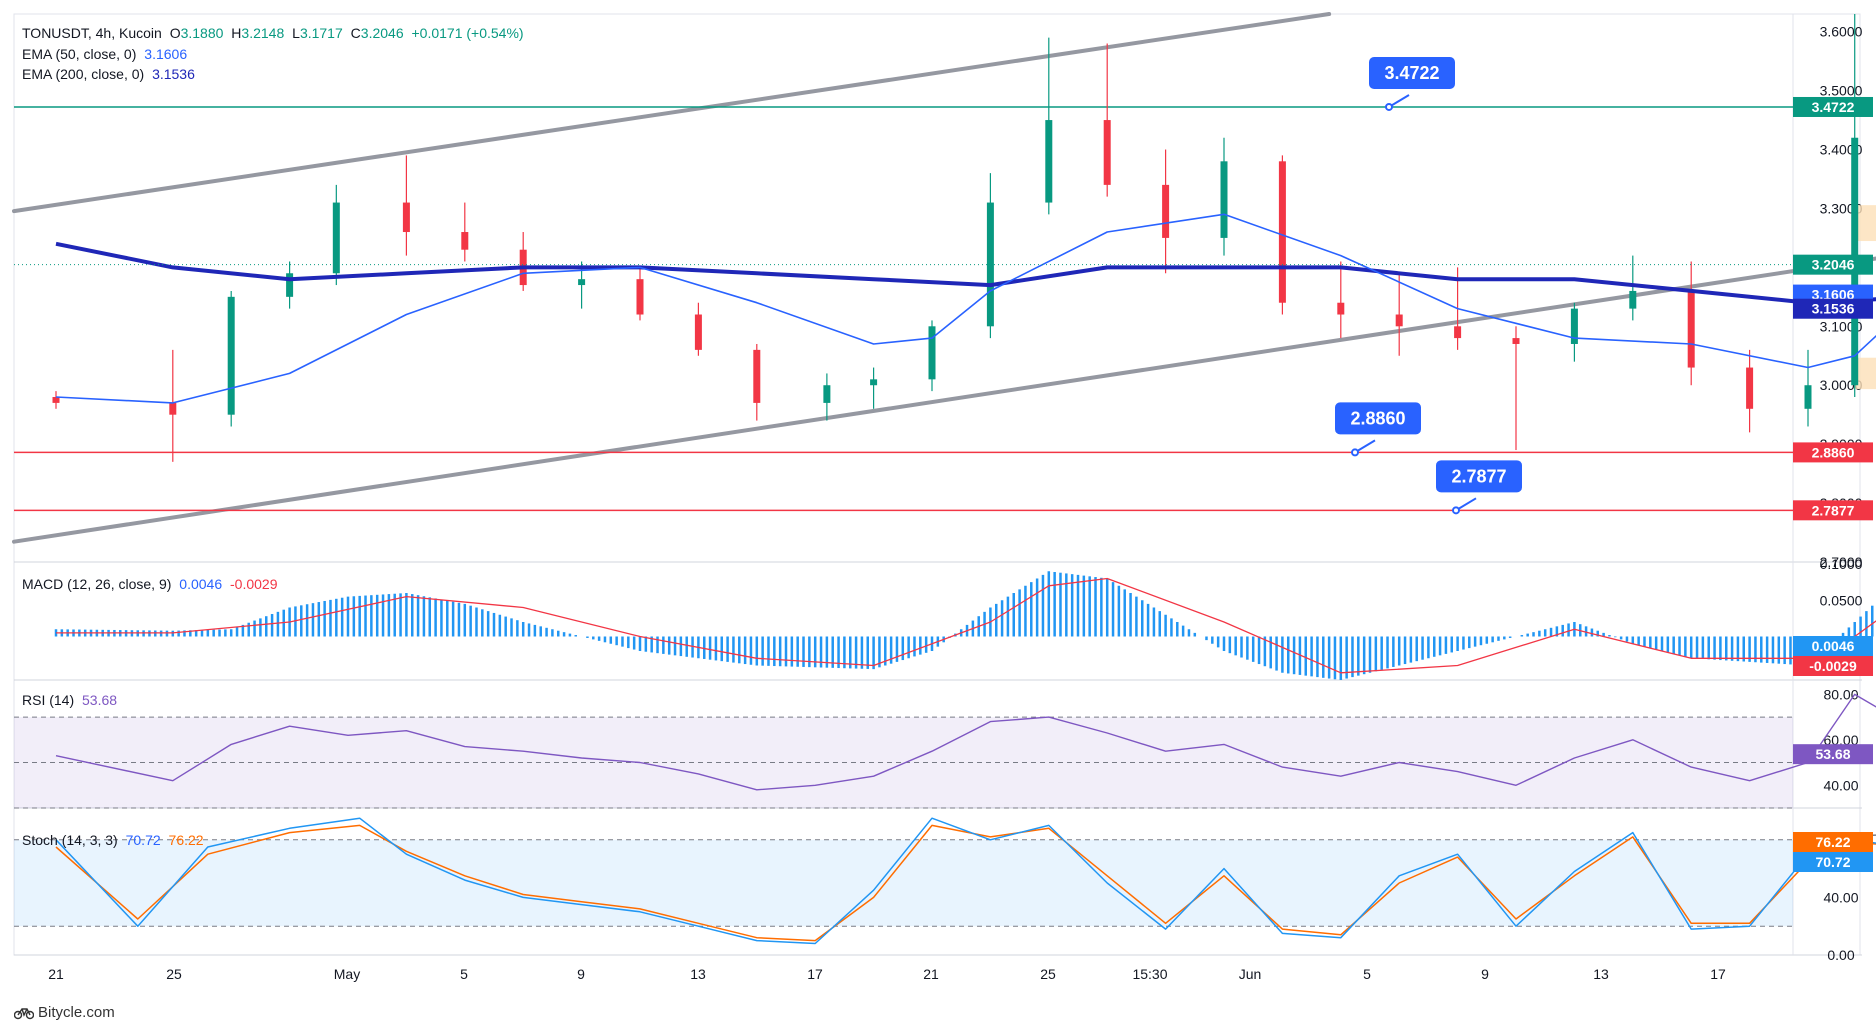 This screenshot has height=1035, width=1876. What do you see at coordinates (1840, 955) in the screenshot?
I see `stoch-y-tick: 0.00` at bounding box center [1840, 955].